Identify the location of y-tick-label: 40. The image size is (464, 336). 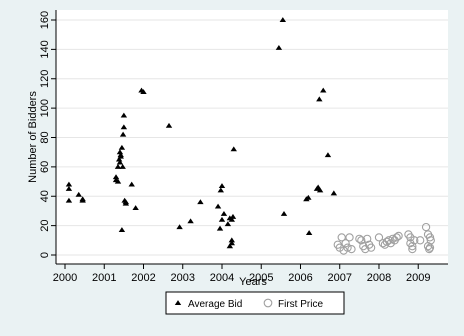
(45, 196).